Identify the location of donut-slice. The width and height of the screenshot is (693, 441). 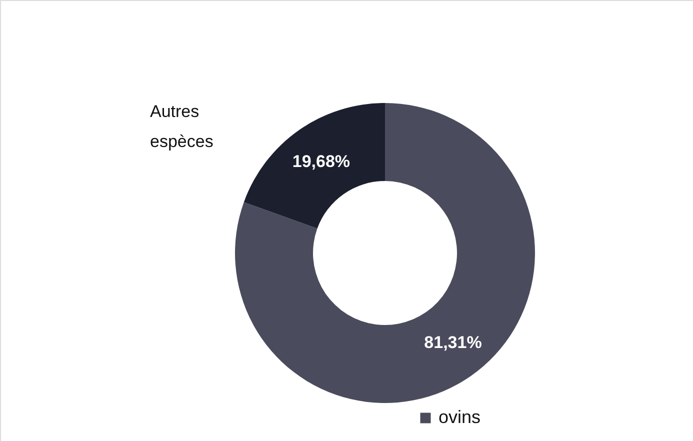
(314, 166).